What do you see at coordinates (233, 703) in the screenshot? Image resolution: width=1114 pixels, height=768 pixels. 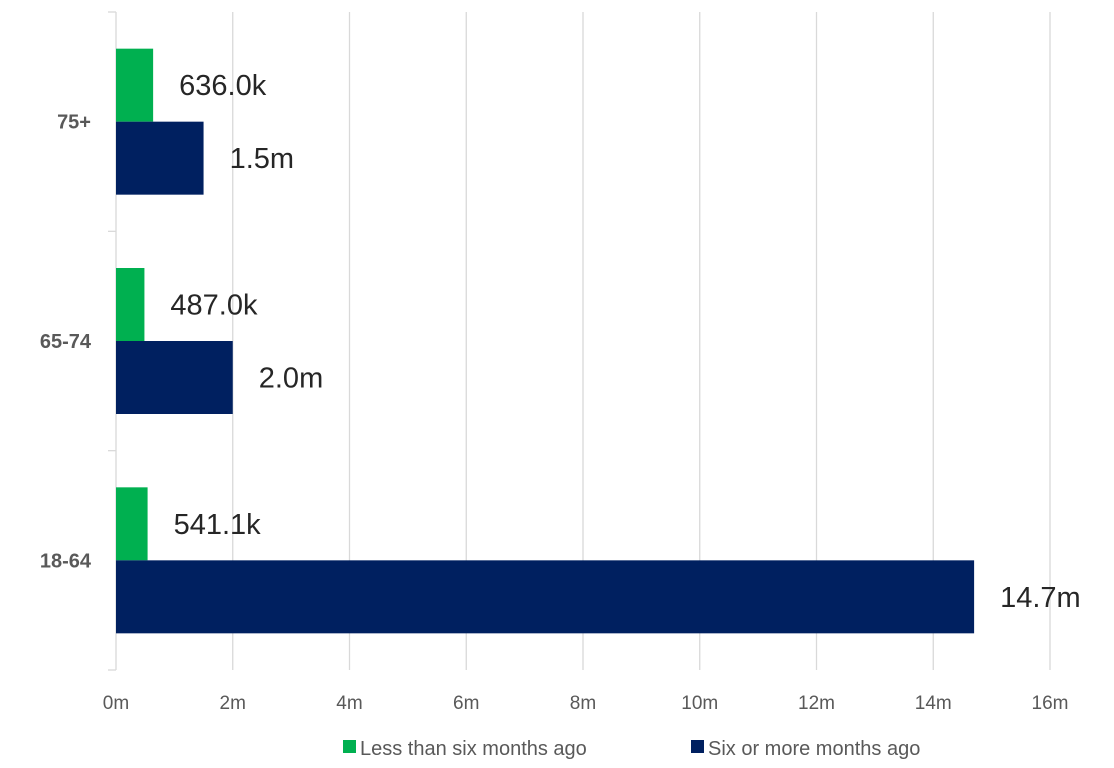 I see `x-tick-label: 2m` at bounding box center [233, 703].